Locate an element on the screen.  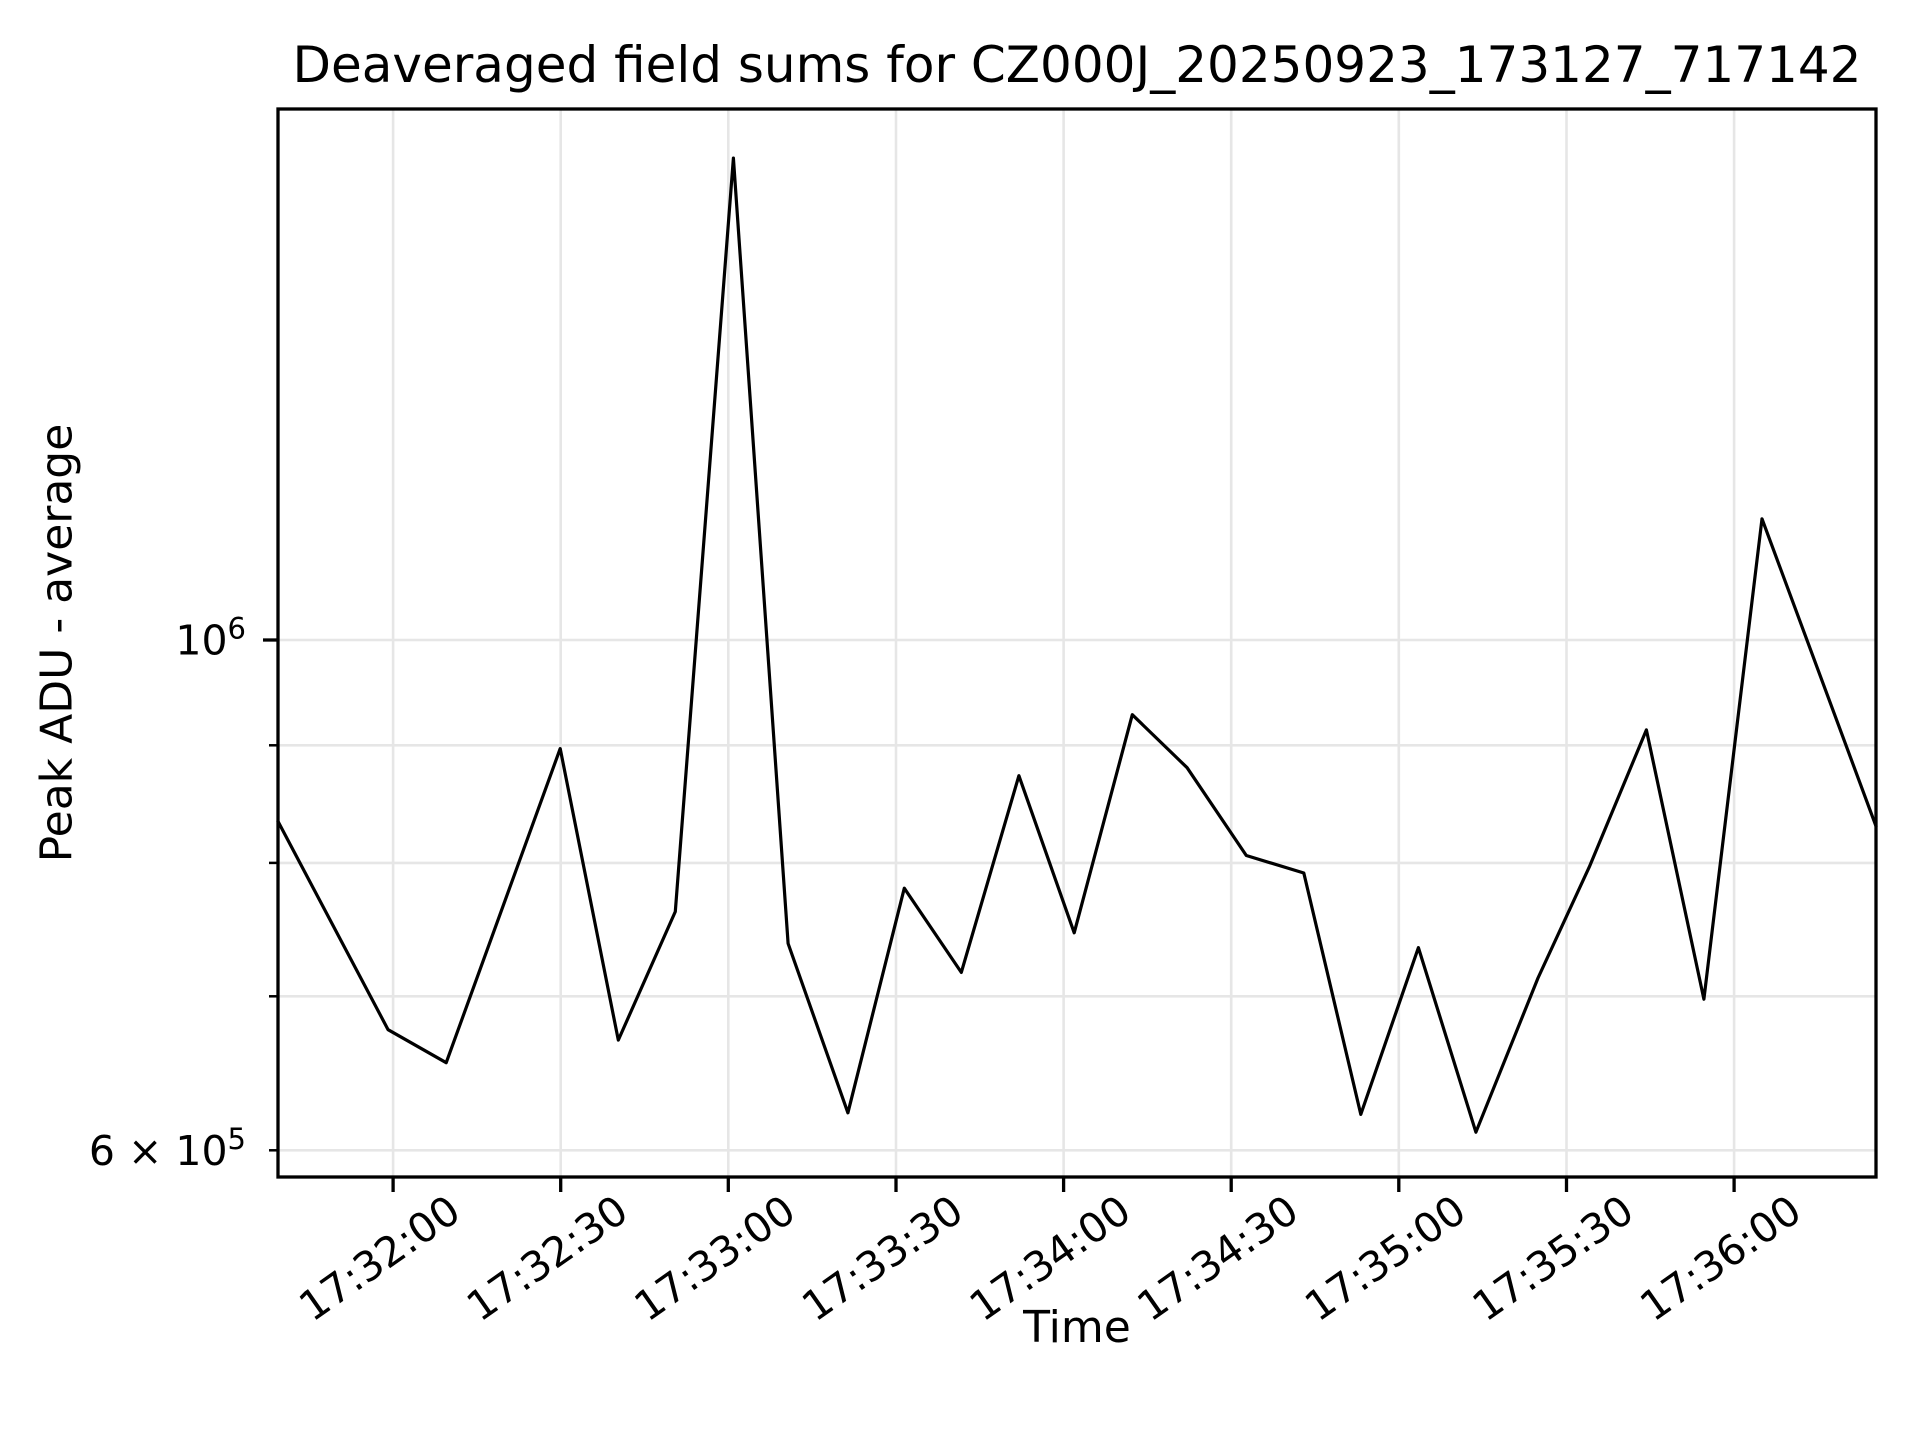
x-tick-label: 17:35:00 is located at coordinates (1385, 1258).